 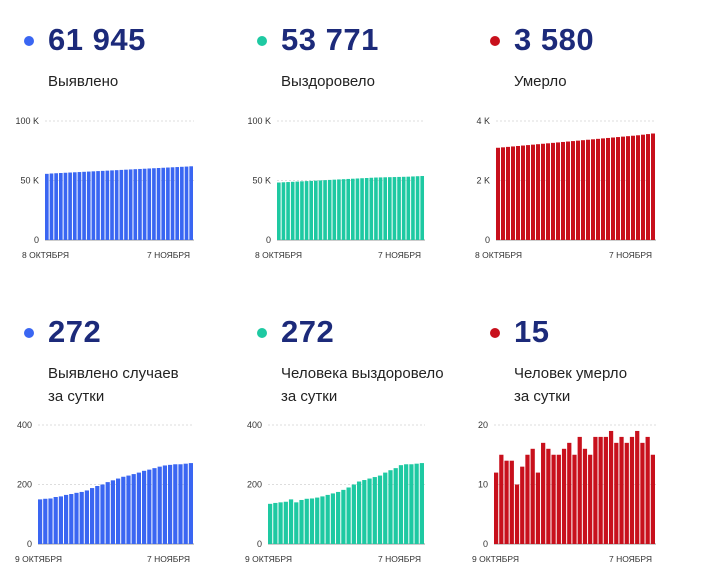 What do you see at coordinates (268, 559) in the screenshot?
I see `x-tick-label-start: 9 ОКТЯБРЯ` at bounding box center [268, 559].